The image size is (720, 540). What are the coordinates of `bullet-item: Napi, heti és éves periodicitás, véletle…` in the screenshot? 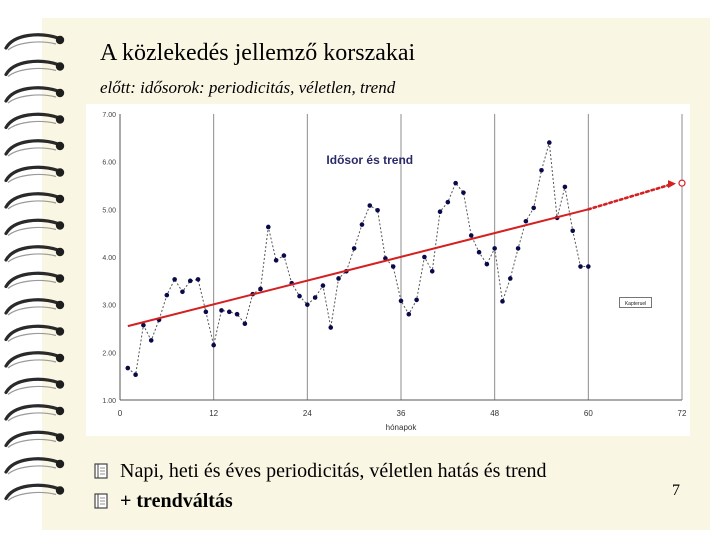 It's located at (319, 471).